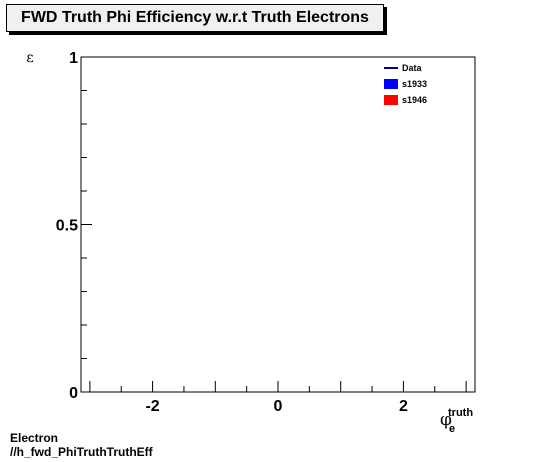 This screenshot has height=462, width=546. I want to click on y-tick-label: 0, so click(73, 393).